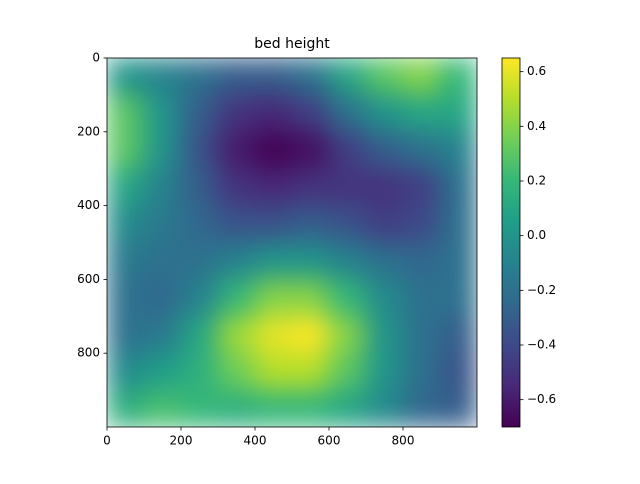 The width and height of the screenshot is (640, 484). What do you see at coordinates (536, 126) in the screenshot?
I see `colorbar-tick-label: 0.4` at bounding box center [536, 126].